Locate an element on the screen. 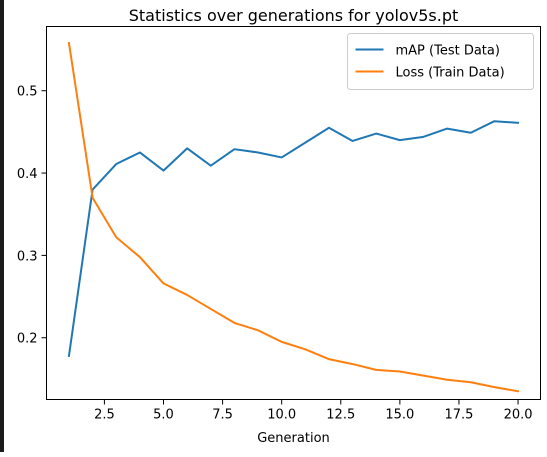 Image resolution: width=547 pixels, height=457 pixels. y-tick-label: 0.4 is located at coordinates (27, 174).